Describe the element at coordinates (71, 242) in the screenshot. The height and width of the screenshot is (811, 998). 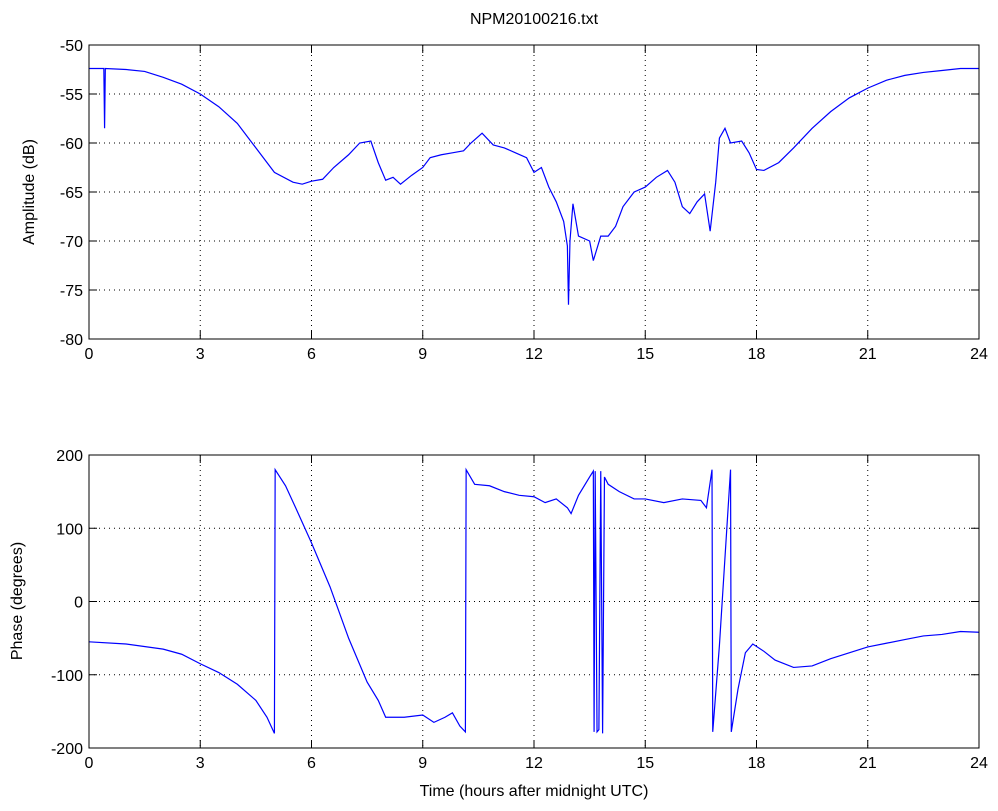
I see `y-tick-label: -70` at that location.